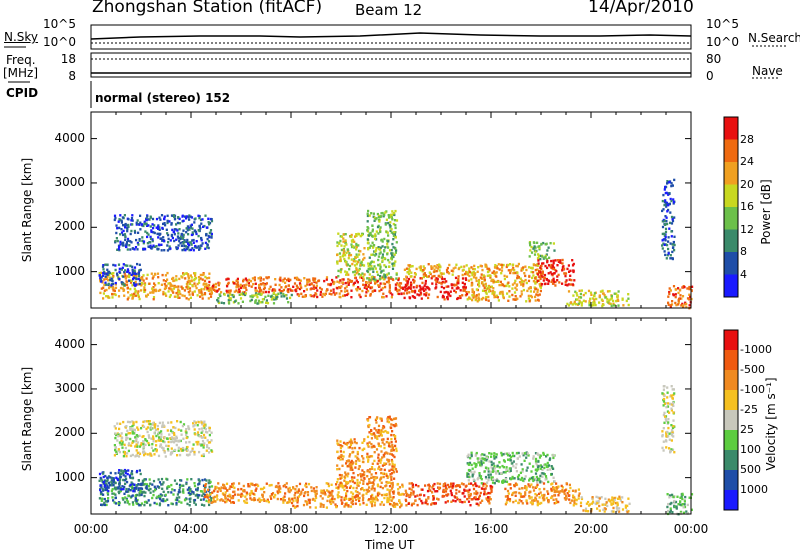  Describe the element at coordinates (22, 93) in the screenshot. I see `cpid-label: CPID` at that location.